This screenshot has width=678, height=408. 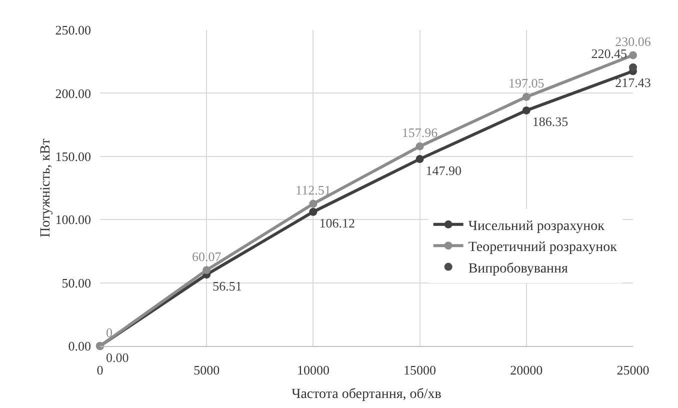 What do you see at coordinates (109, 332) in the screenshot?
I see `data-label: 0` at bounding box center [109, 332].